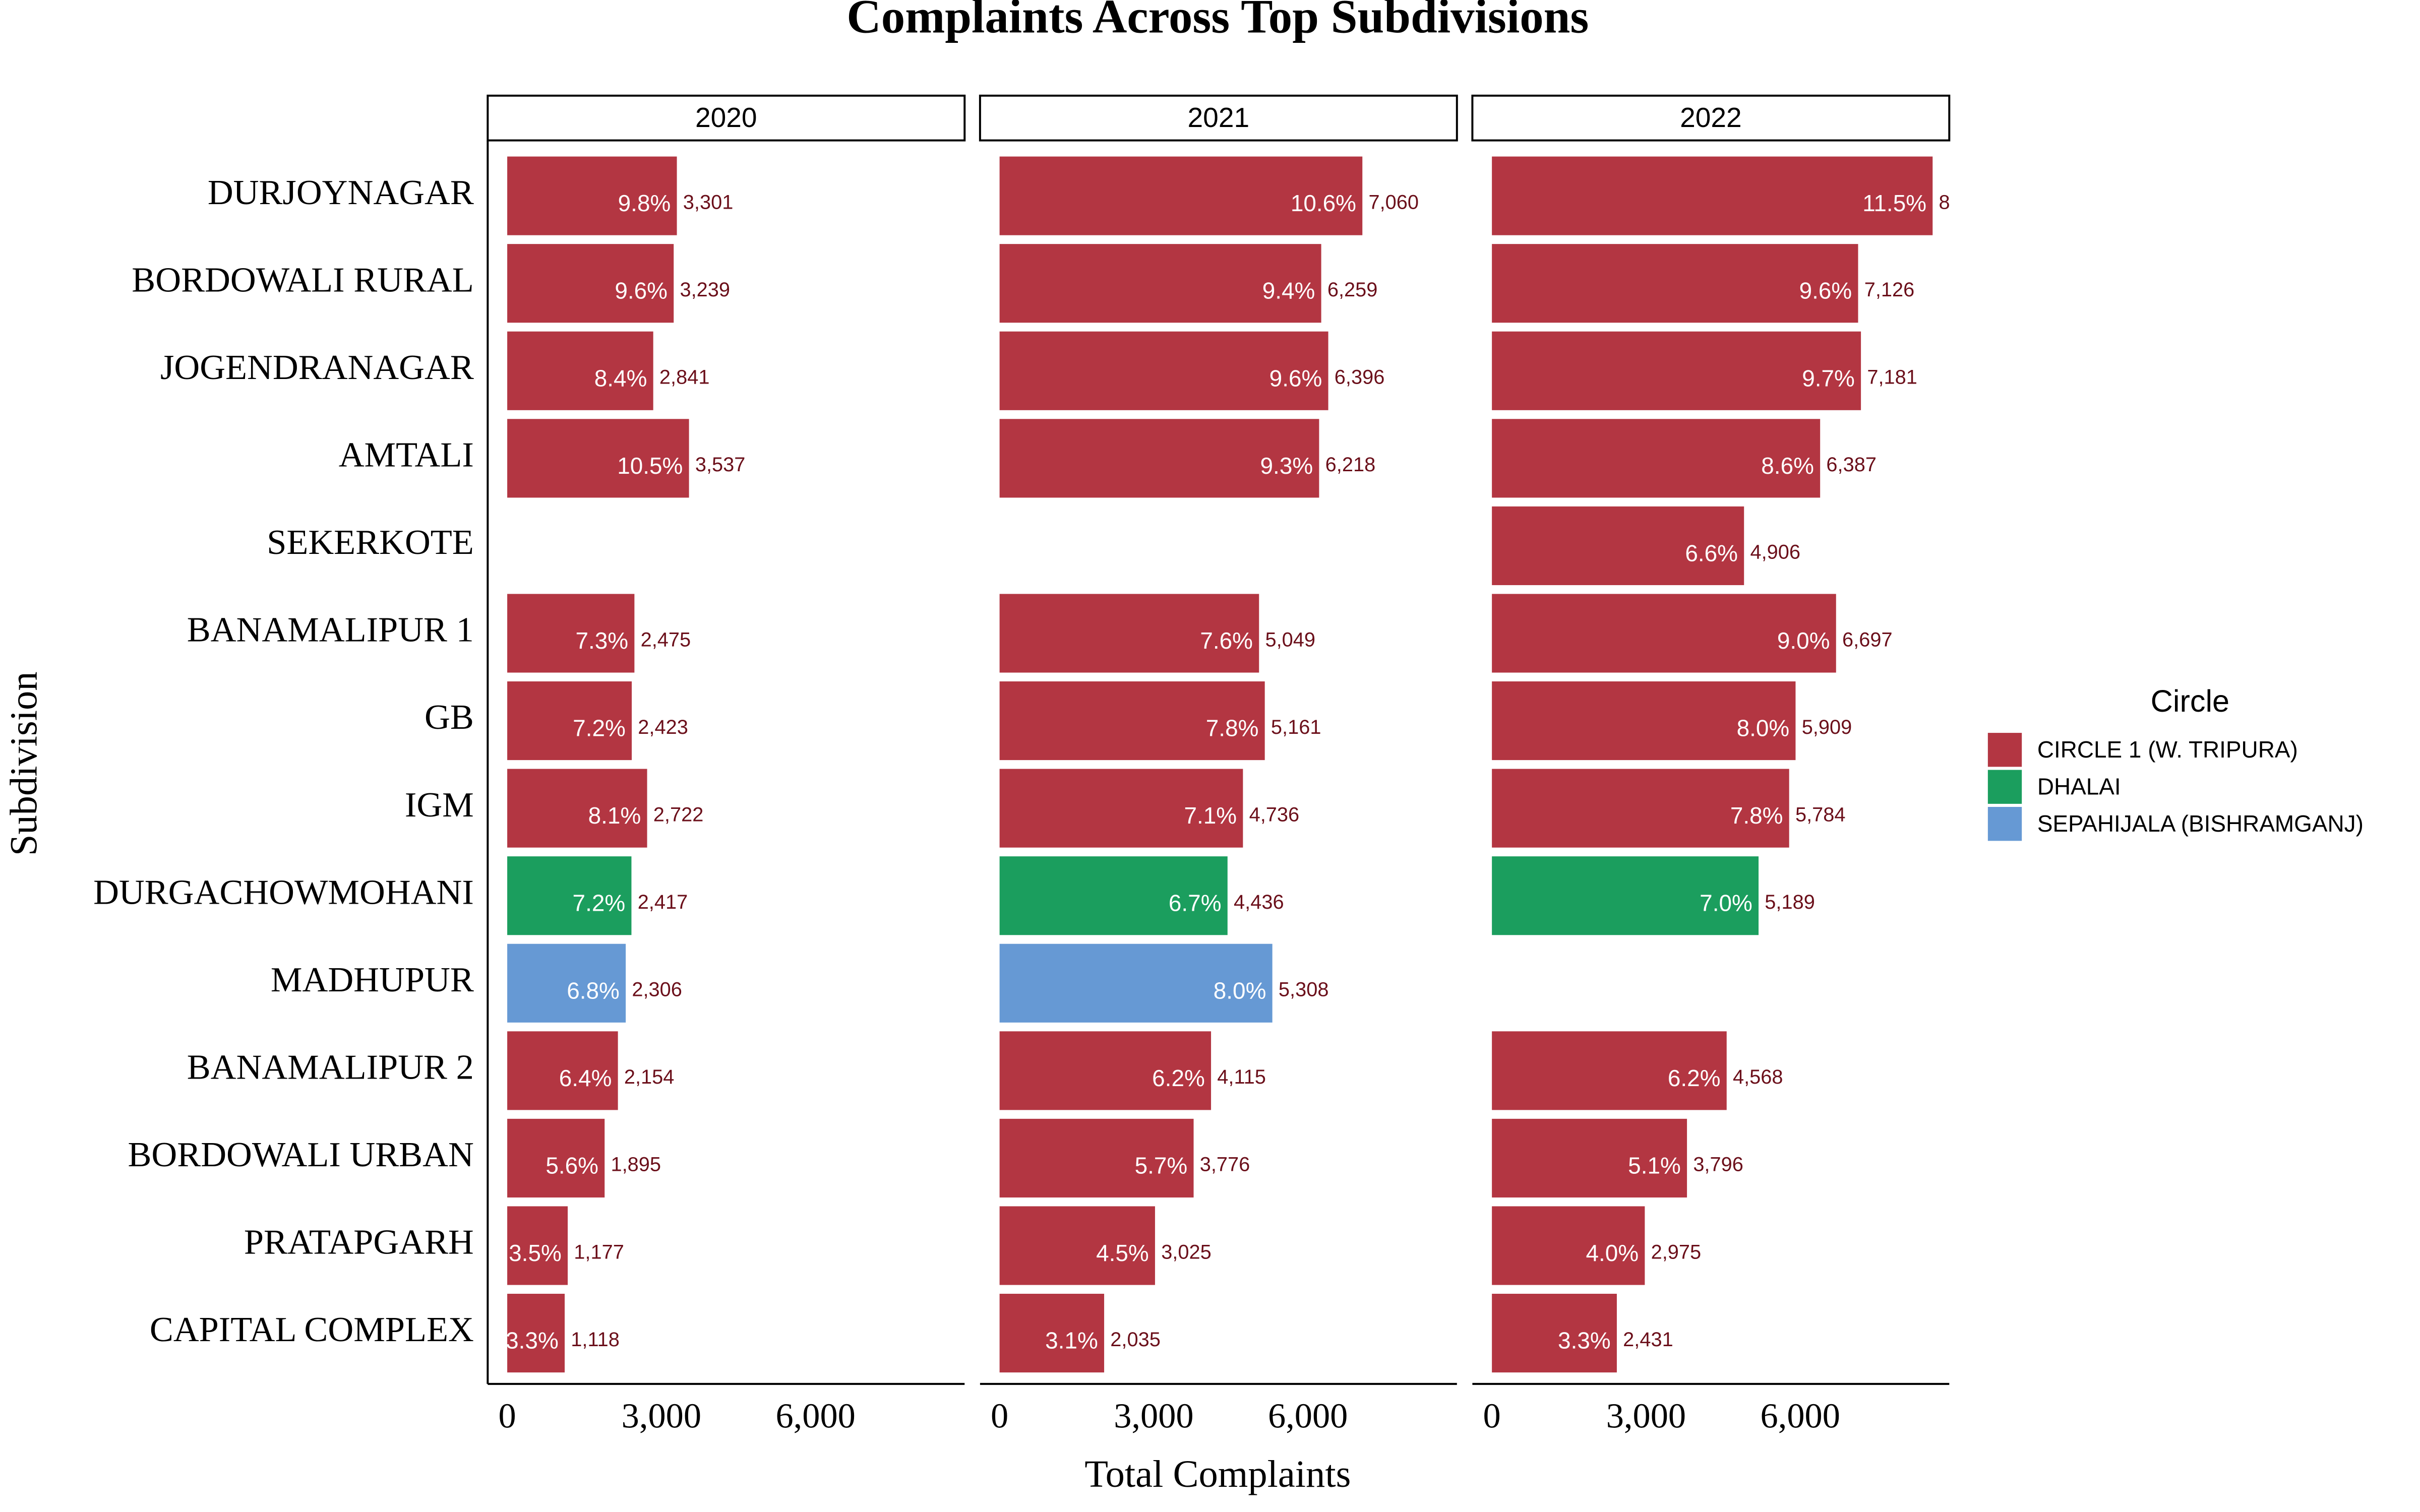  What do you see at coordinates (2167, 749) in the screenshot?
I see `legend-label: CIRCLE 1 (W. TRIPURA)` at bounding box center [2167, 749].